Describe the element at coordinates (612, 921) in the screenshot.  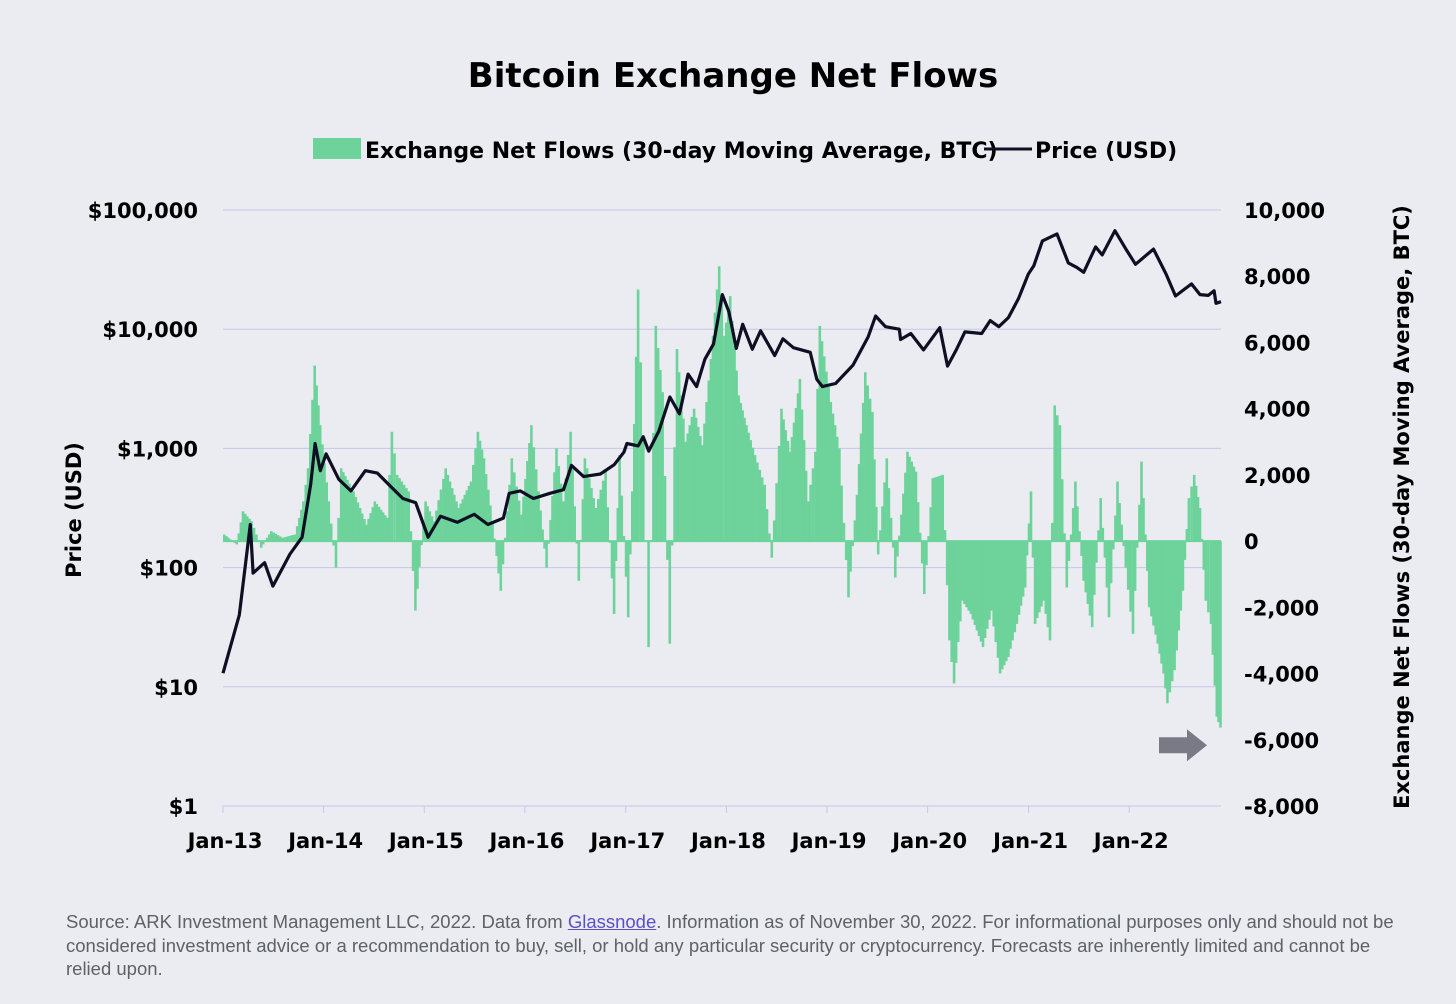
I see `glassnode-link: Glassnode` at that location.